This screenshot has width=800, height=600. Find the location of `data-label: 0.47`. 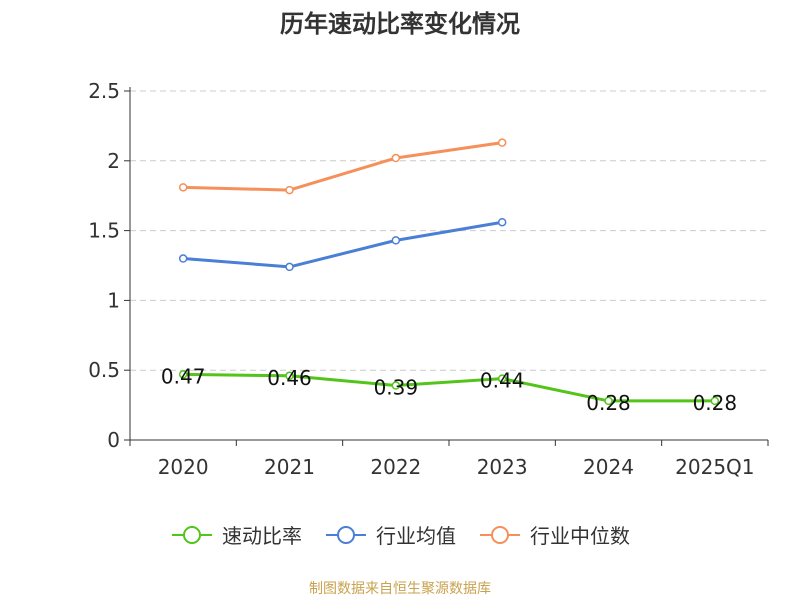

data-label: 0.47 is located at coordinates (183, 376).